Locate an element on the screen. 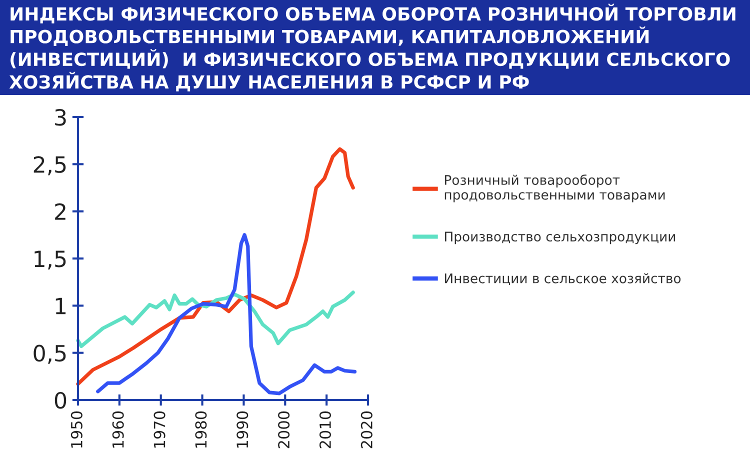 The width and height of the screenshot is (750, 471). x-tick-label: 2010 is located at coordinates (325, 429).